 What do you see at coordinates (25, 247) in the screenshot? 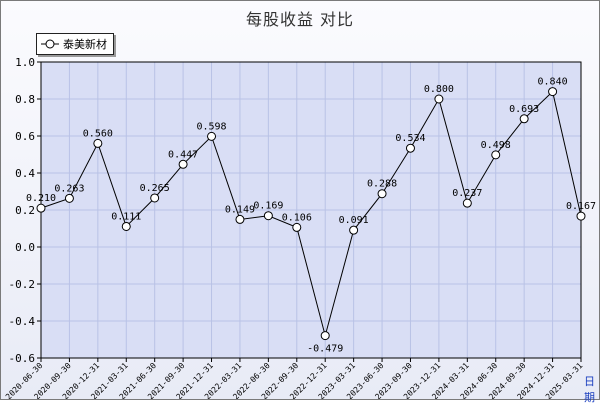
I see `y-tick-label: 0.0` at bounding box center [25, 247].